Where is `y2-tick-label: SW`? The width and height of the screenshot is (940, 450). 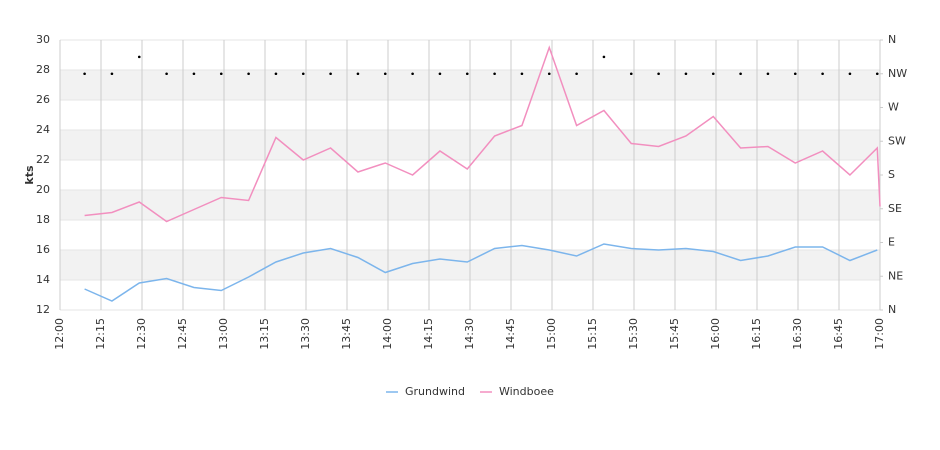 y2-tick-label: SW is located at coordinates (897, 140).